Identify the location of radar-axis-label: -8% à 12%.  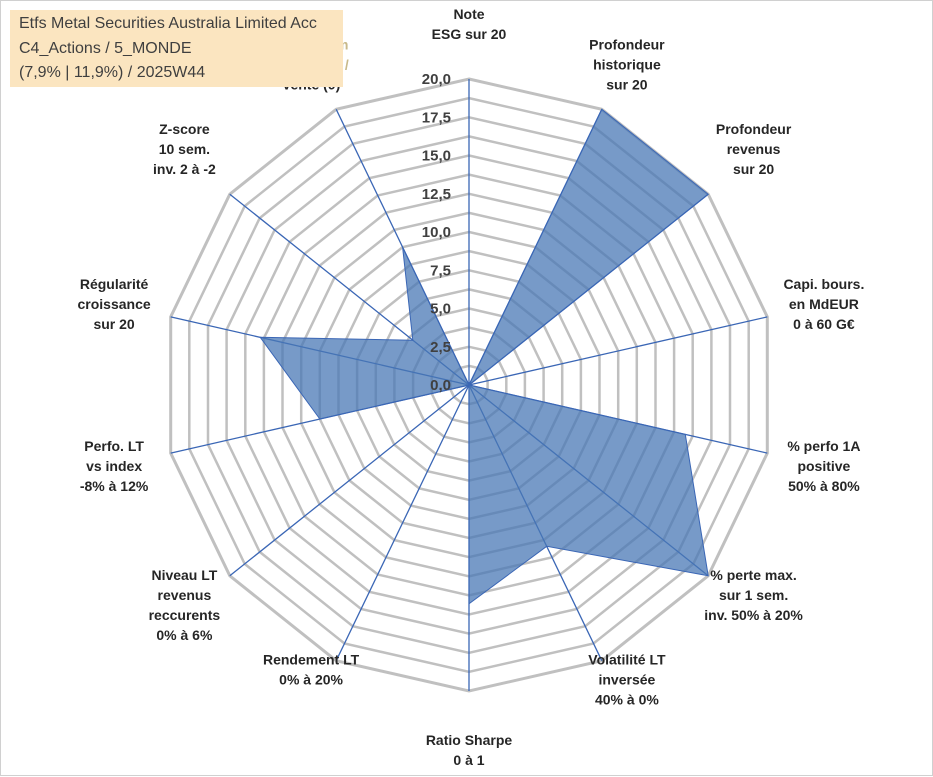
(114, 486).